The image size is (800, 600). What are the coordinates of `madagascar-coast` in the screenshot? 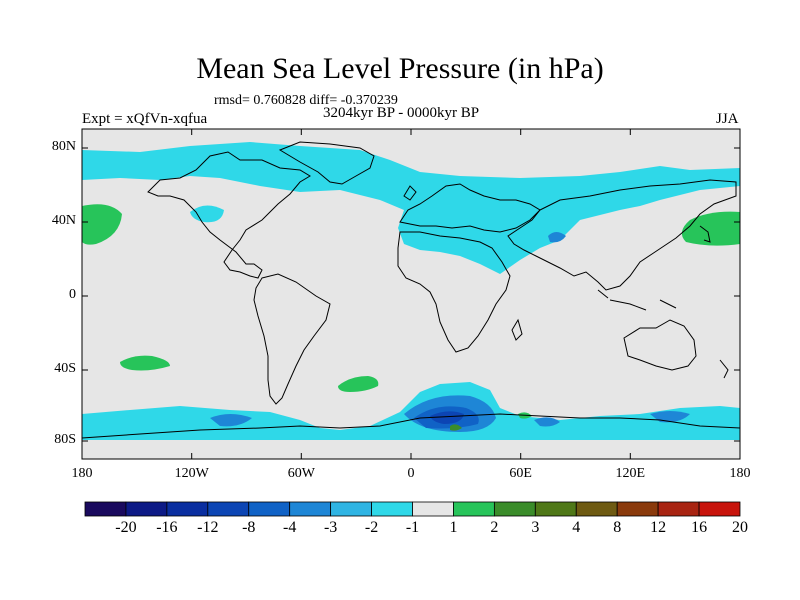 It's located at (517, 329).